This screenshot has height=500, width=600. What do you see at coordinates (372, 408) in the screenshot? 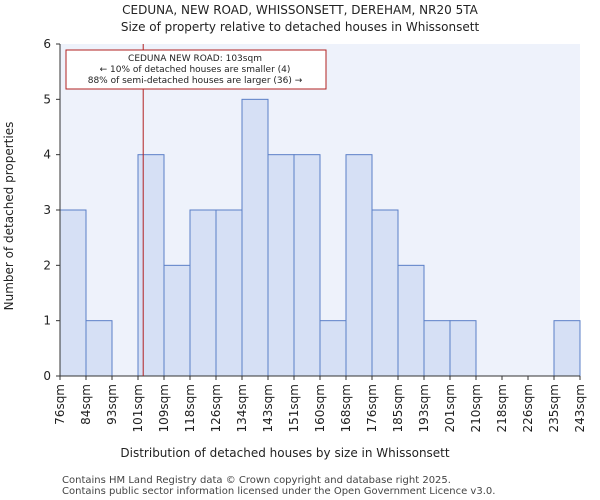
I see `x-tick-label: 176sqm` at bounding box center [372, 408].